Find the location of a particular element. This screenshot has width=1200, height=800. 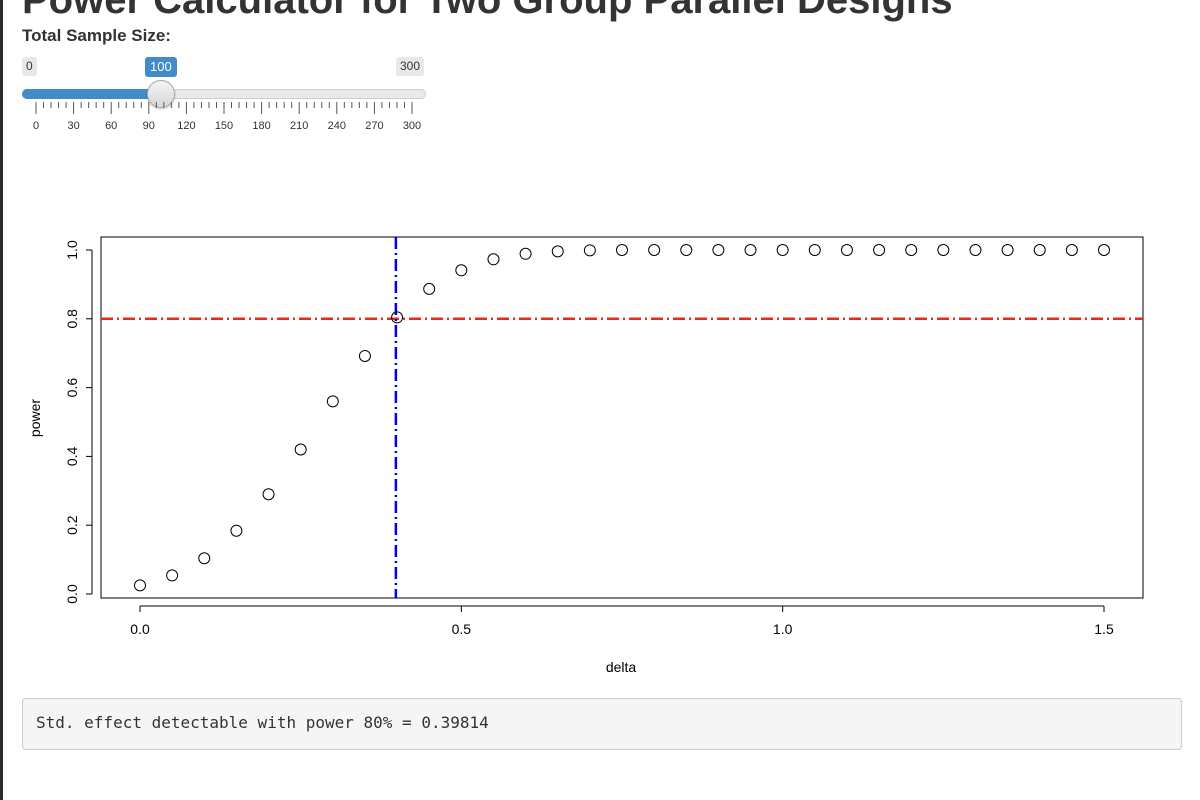

x-tick-label: 1.0 is located at coordinates (783, 629).